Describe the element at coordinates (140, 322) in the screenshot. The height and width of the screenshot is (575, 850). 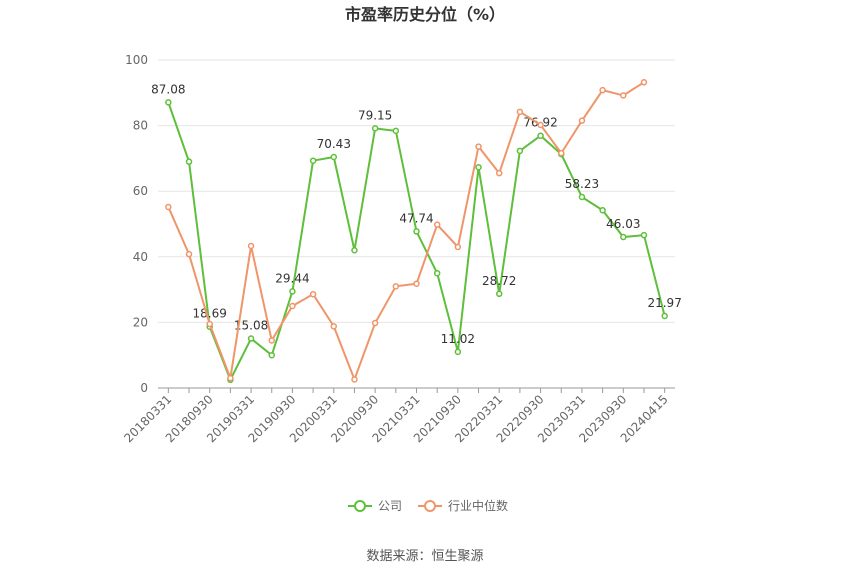
I see `y-tick-label: 20` at that location.